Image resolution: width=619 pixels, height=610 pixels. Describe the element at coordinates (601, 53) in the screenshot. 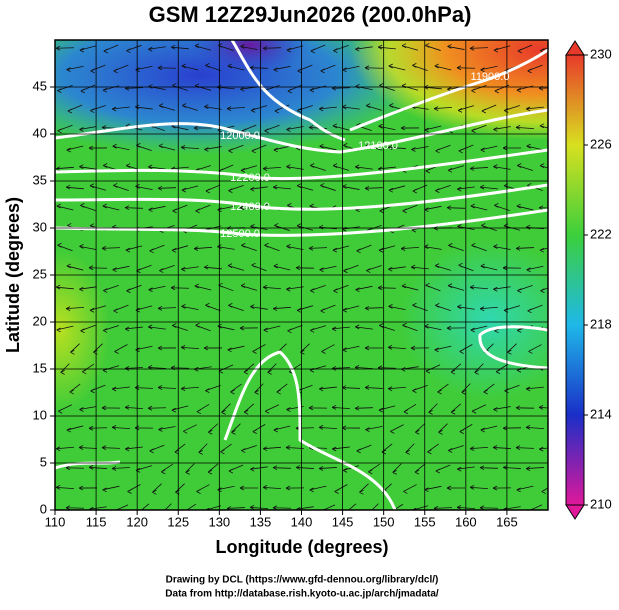

I see `colorbar-tick-label: 230` at that location.